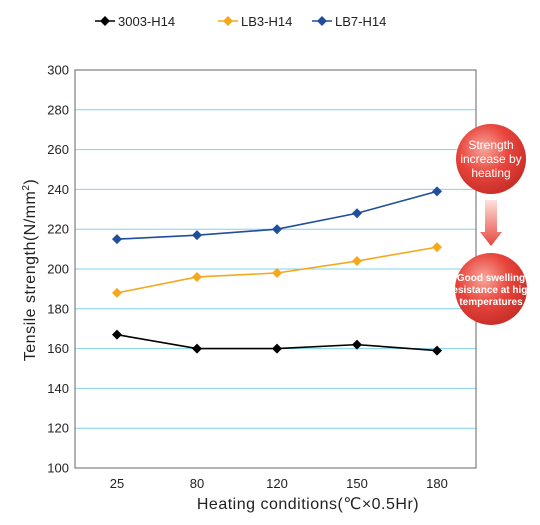 This screenshot has width=540, height=525. Describe the element at coordinates (490, 145) in the screenshot. I see `callout-text-line: Strength` at that location.